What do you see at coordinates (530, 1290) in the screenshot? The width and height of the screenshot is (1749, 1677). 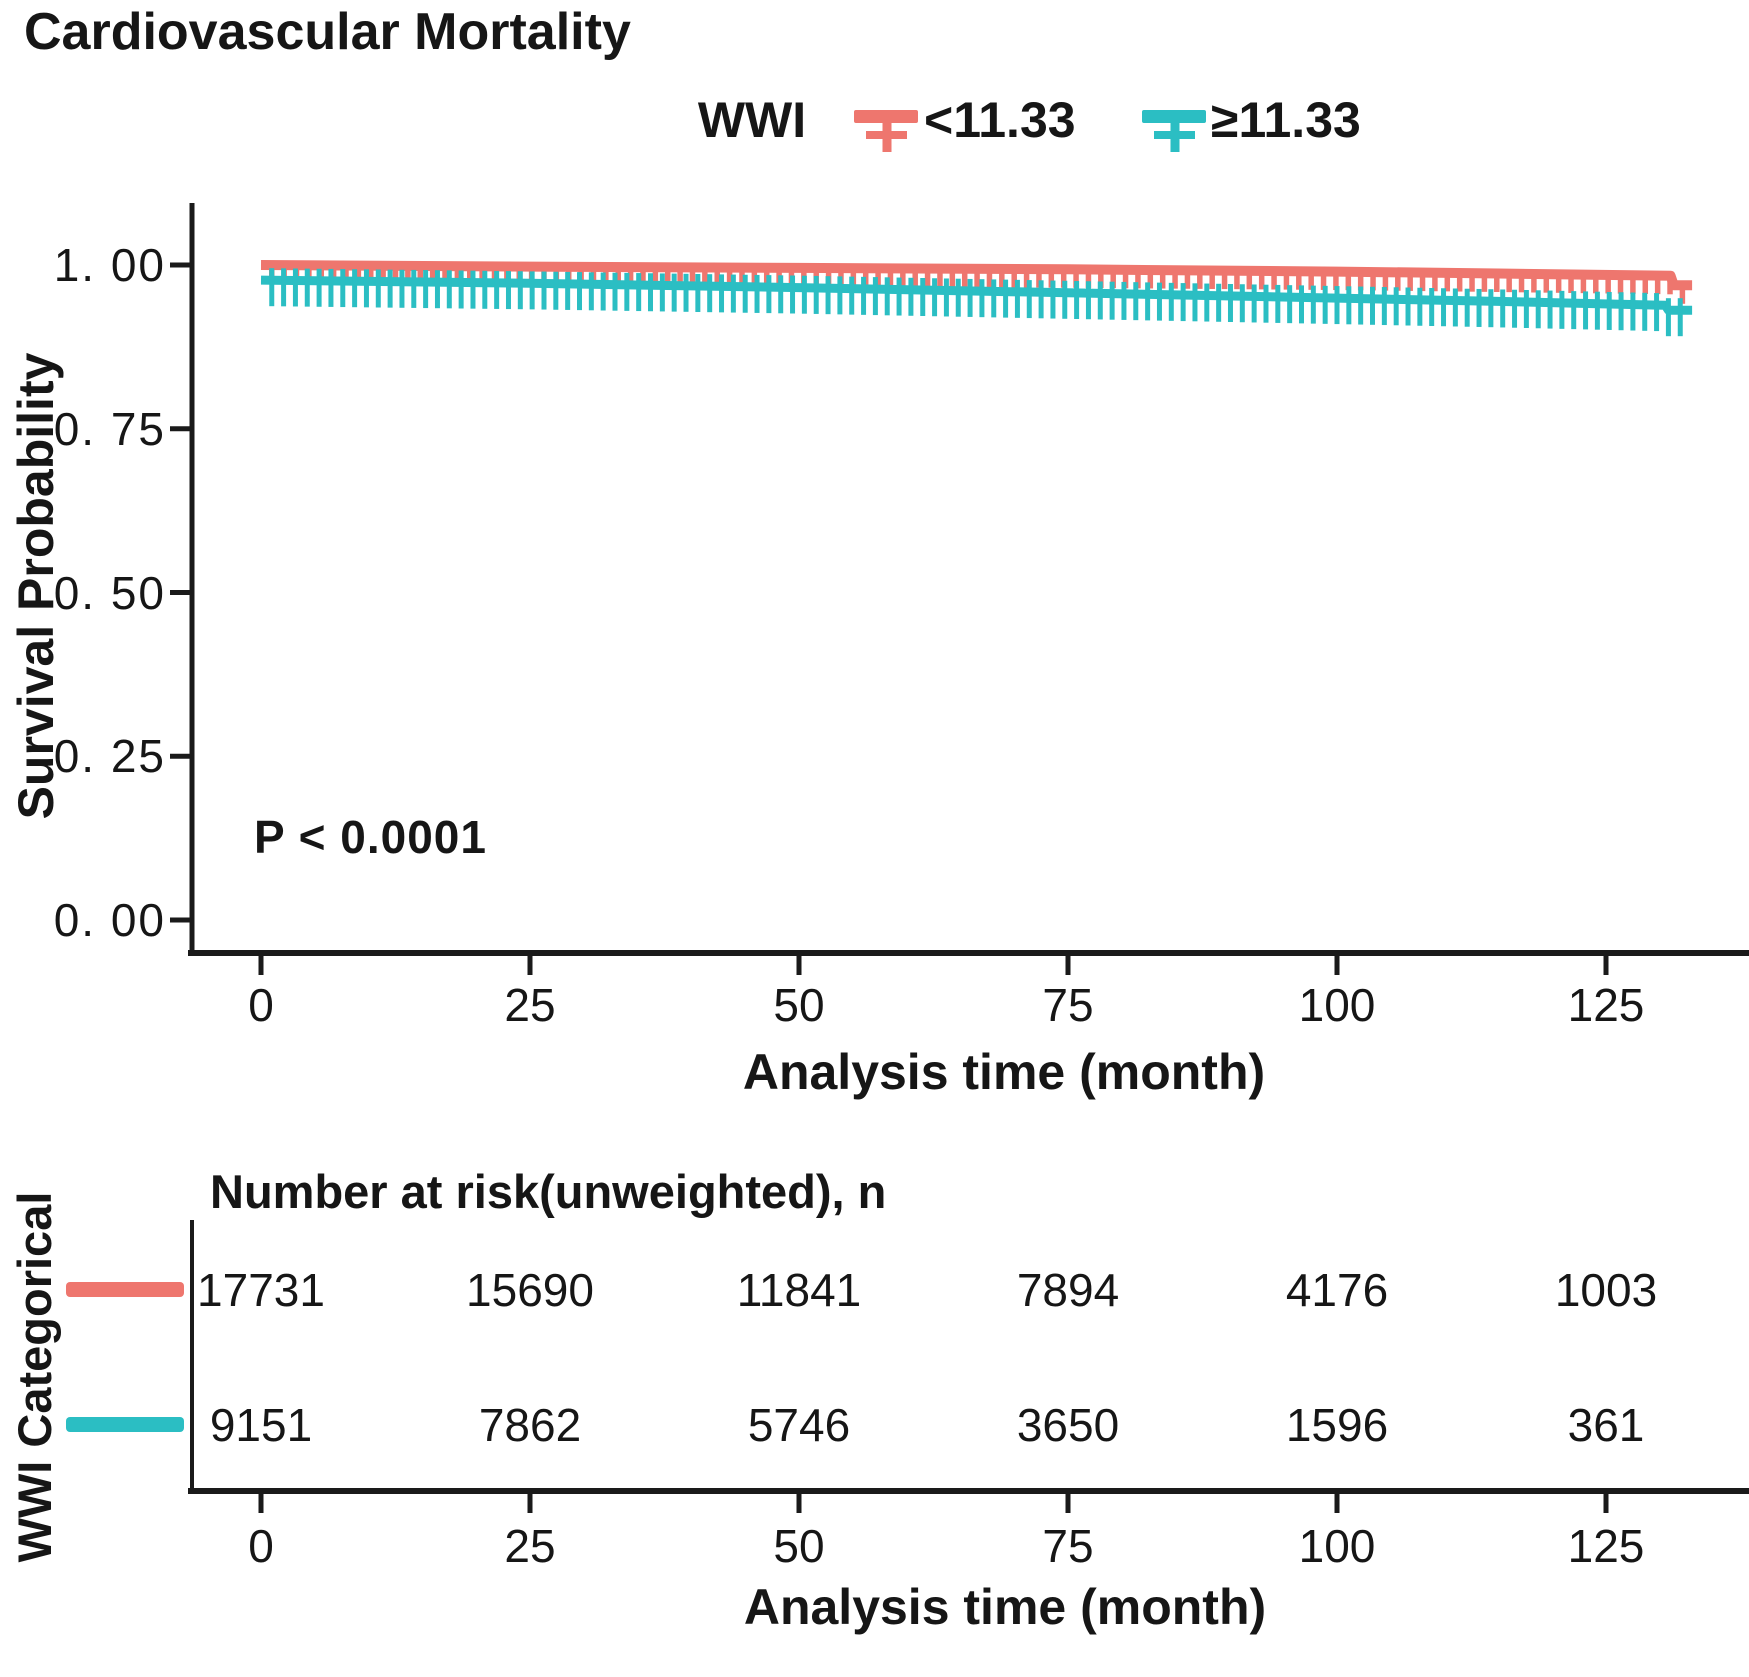 I see `risk-count: 15690` at bounding box center [530, 1290].